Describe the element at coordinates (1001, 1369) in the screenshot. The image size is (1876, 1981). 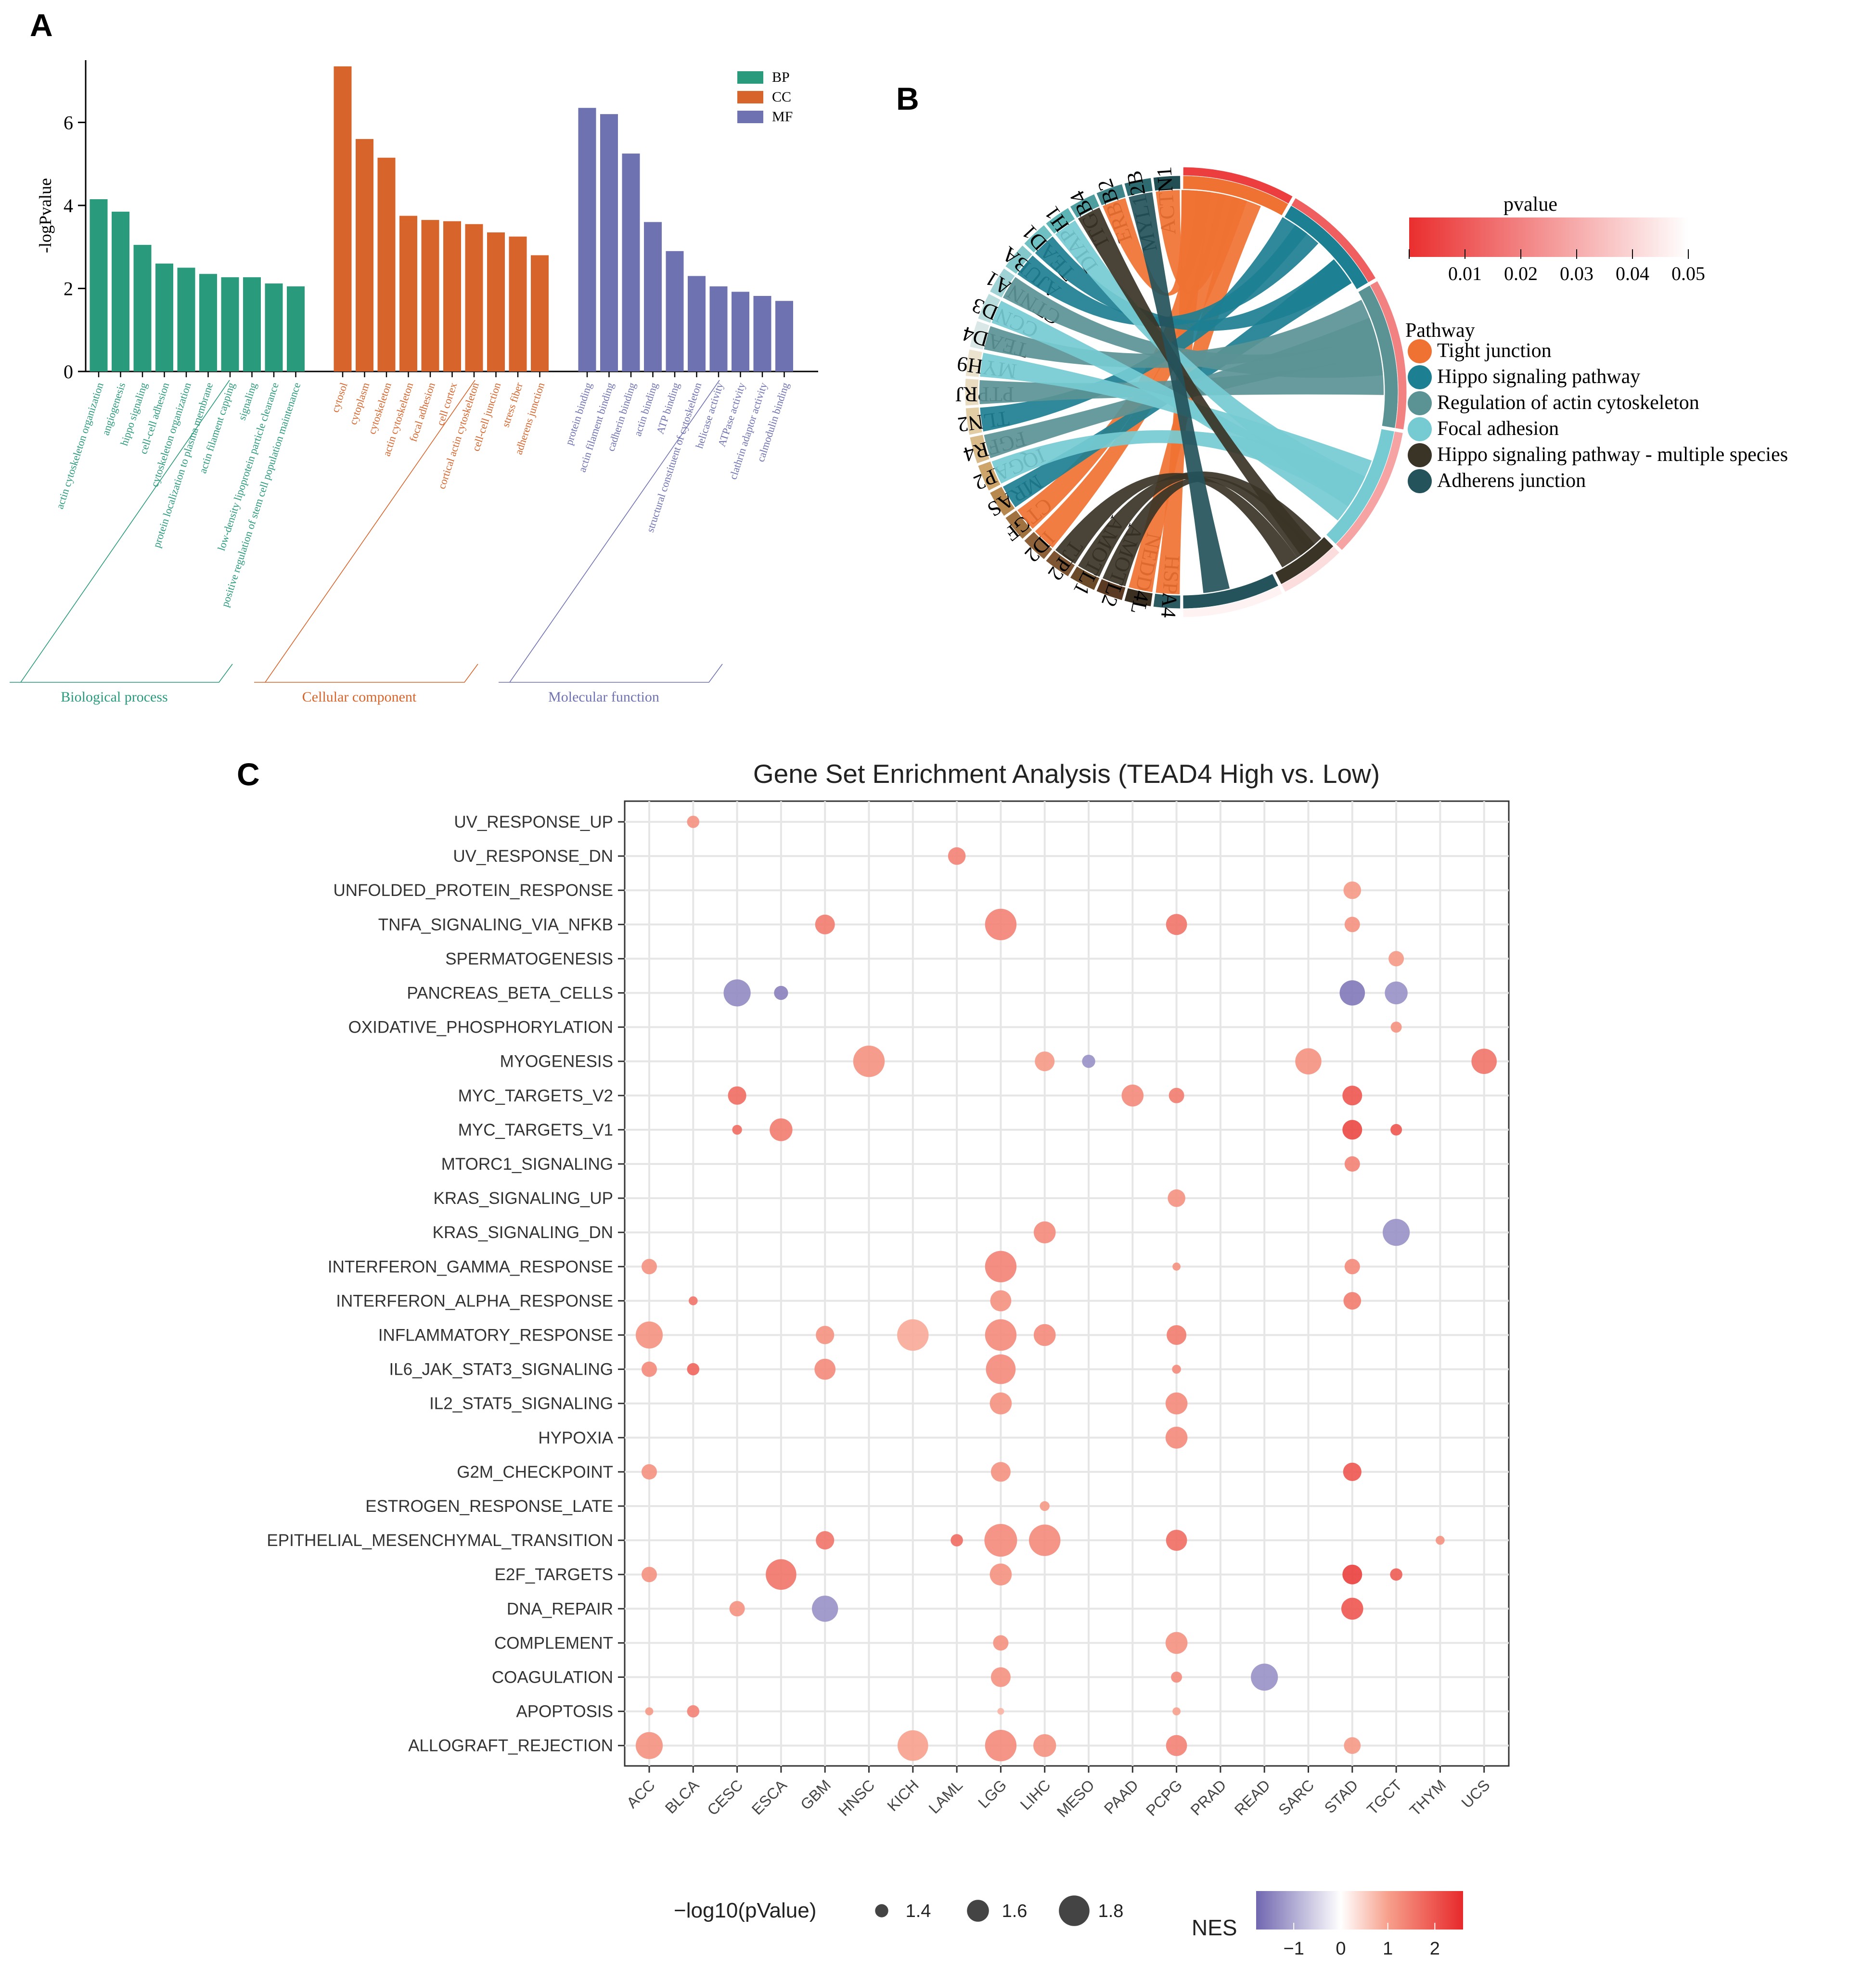
I see `bubble-lgg-il6-jak-stat3-signaling` at that location.